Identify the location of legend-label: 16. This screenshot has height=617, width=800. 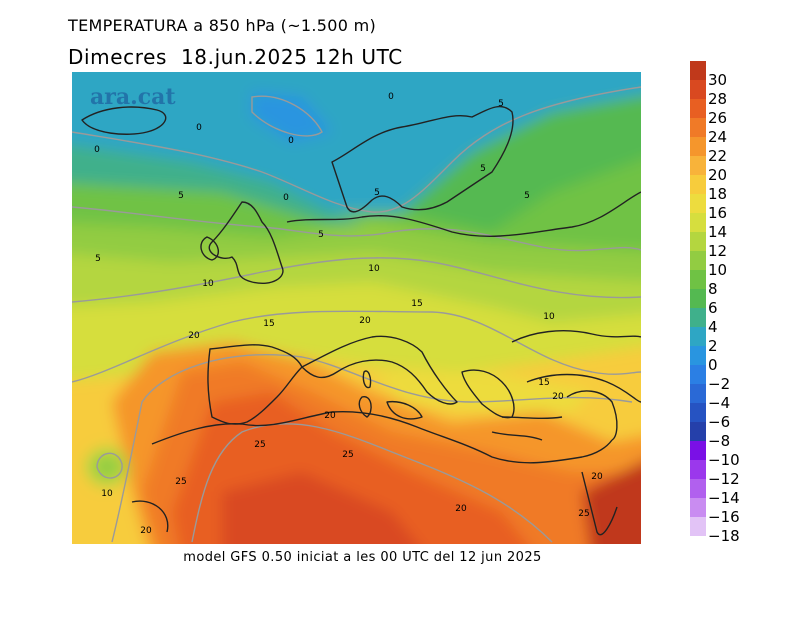
(718, 213).